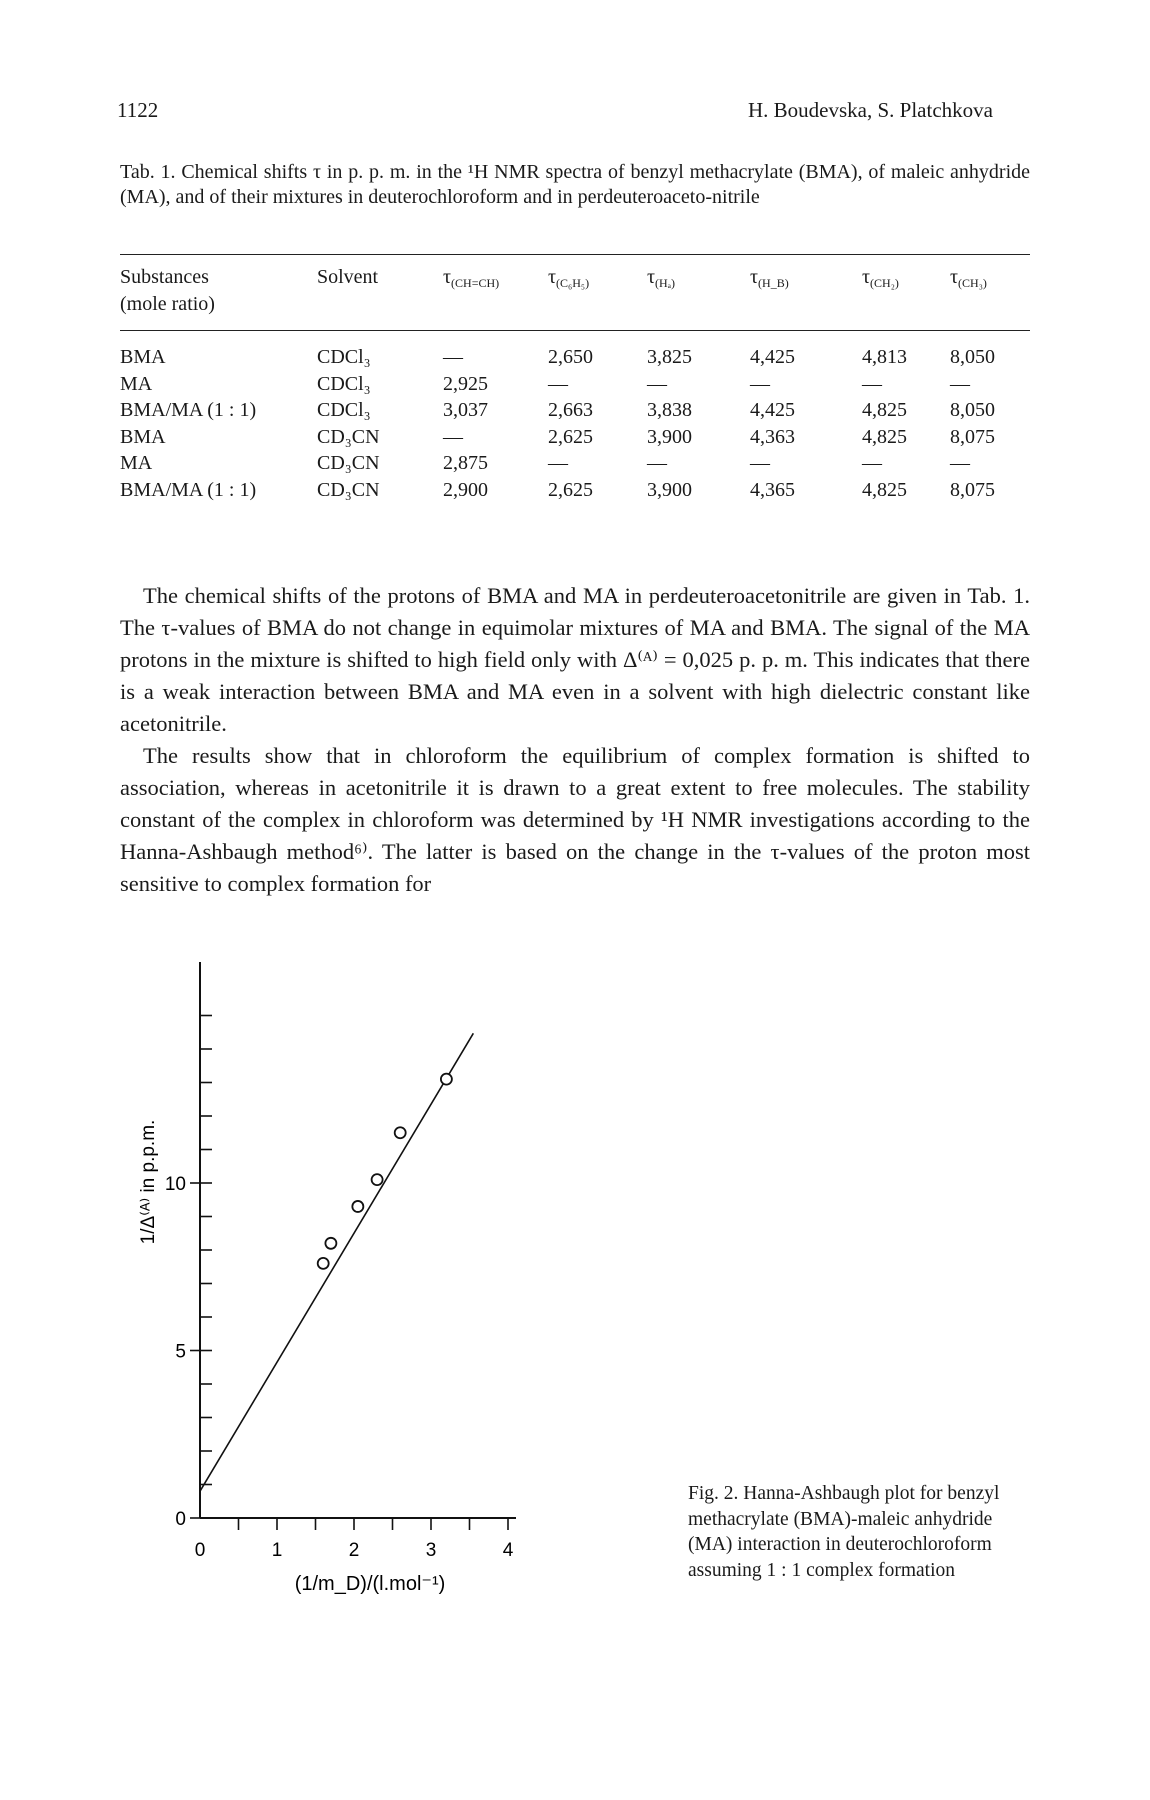 This screenshot has width=1150, height=1800. I want to click on cell-value: 3,825, so click(669, 357).